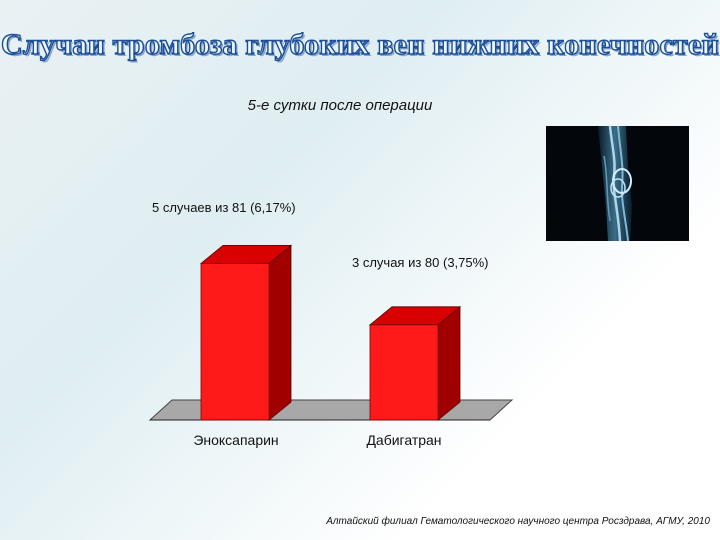 Image resolution: width=720 pixels, height=540 pixels. What do you see at coordinates (235, 440) in the screenshot?
I see `category-label: Эноксапарин` at bounding box center [235, 440].